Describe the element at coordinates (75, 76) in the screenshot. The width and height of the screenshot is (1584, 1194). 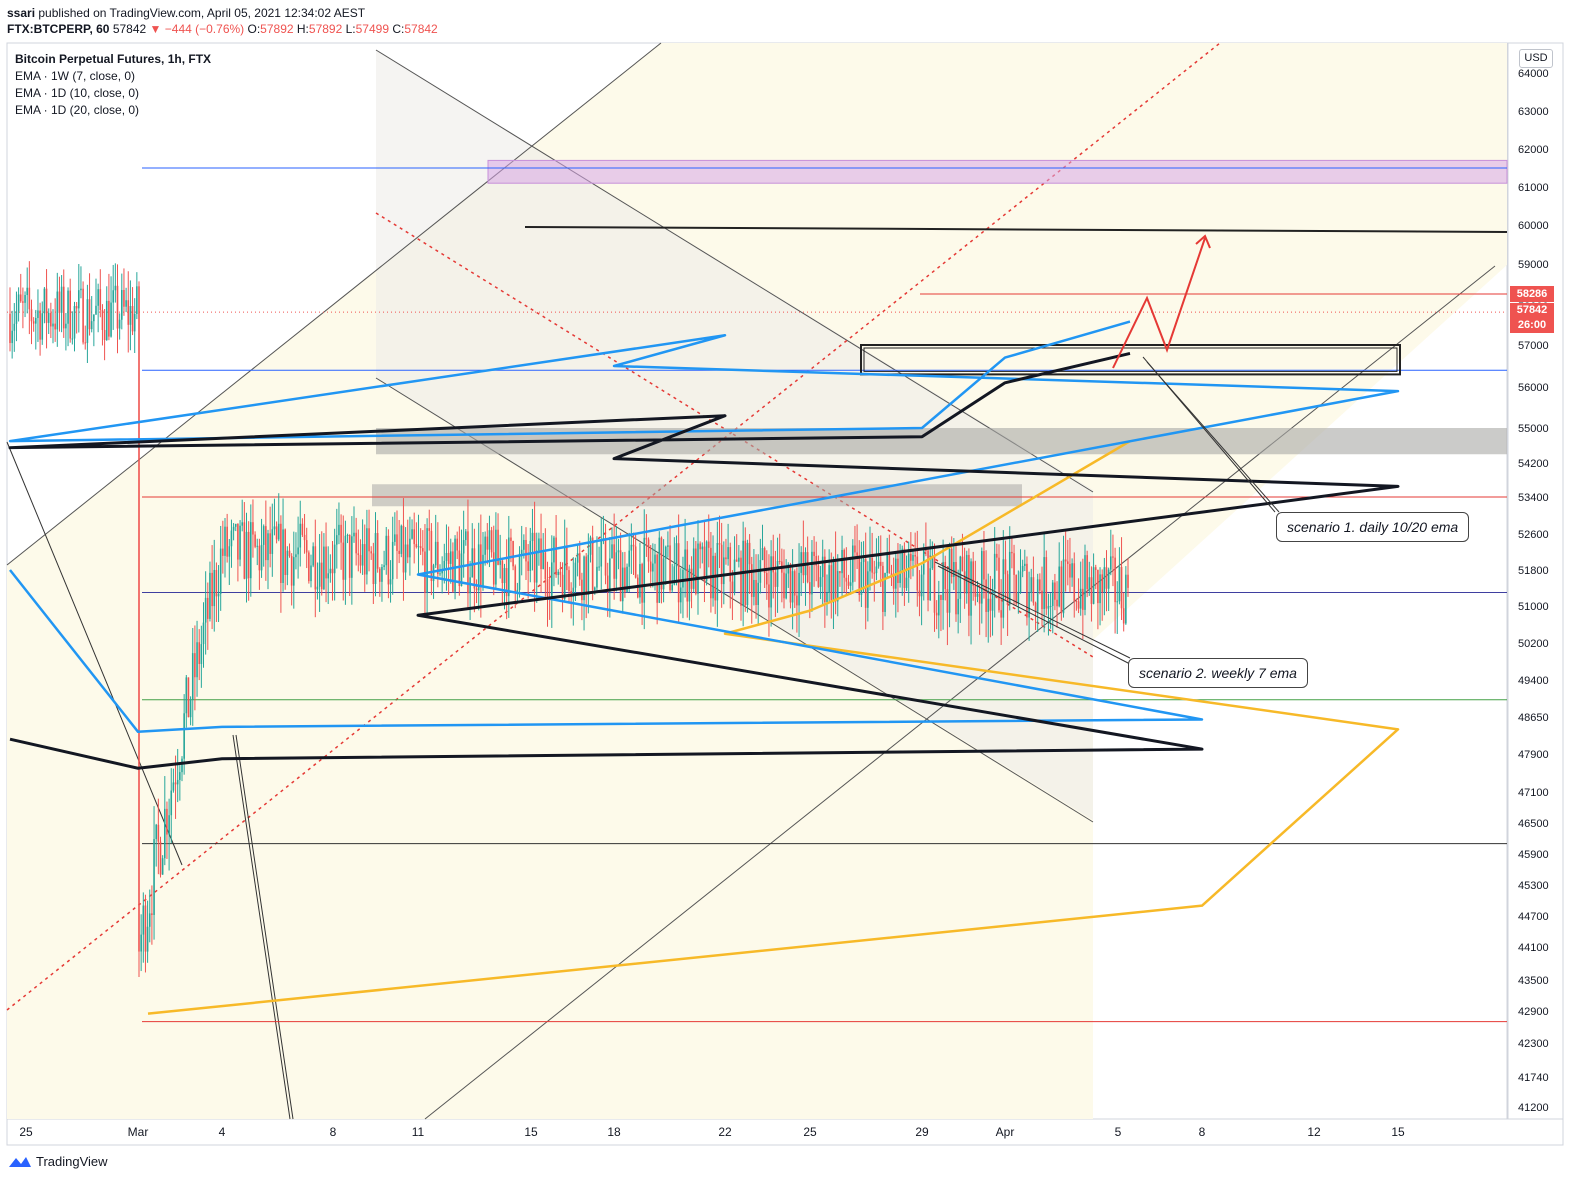
I see `legend-ema-weekly-7: EMA · 1W (7, close, 0)` at that location.